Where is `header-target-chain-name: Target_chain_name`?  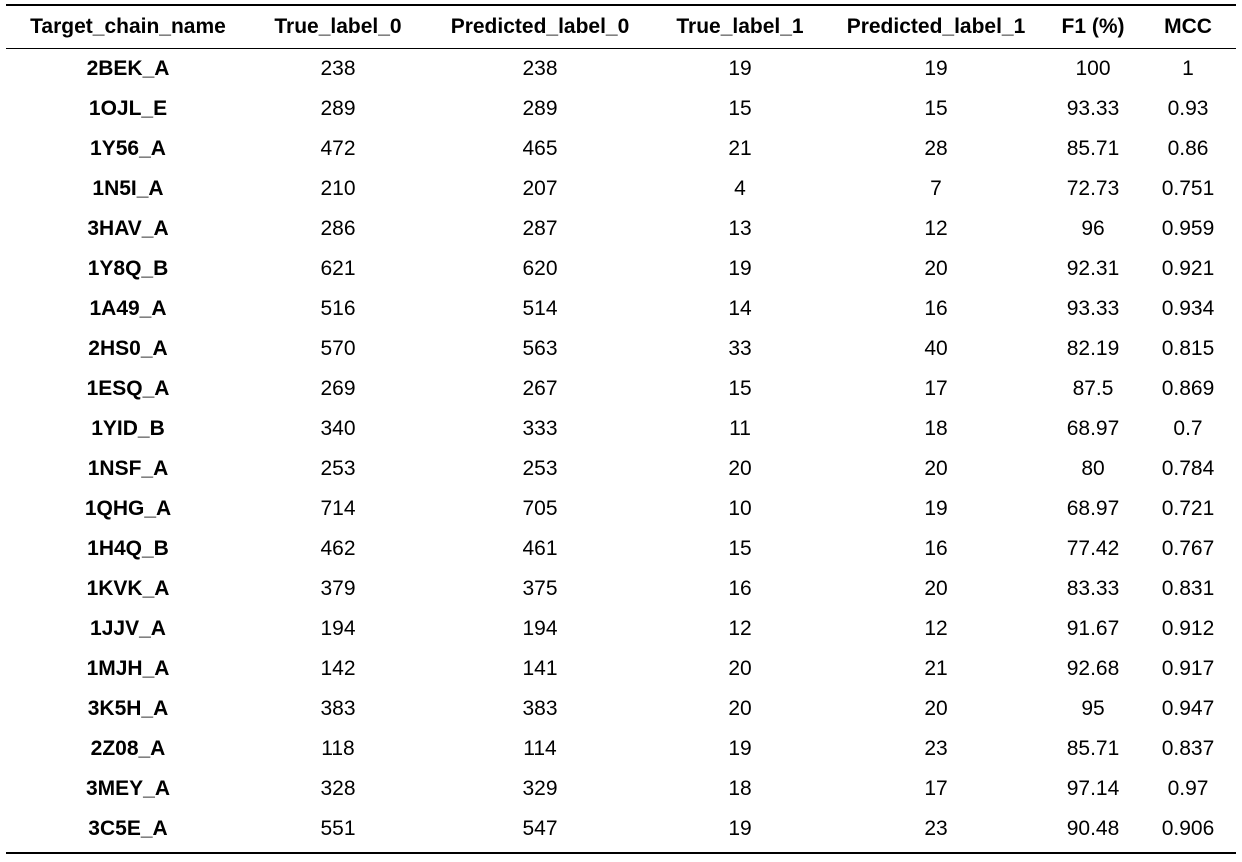 header-target-chain-name: Target_chain_name is located at coordinates (128, 26).